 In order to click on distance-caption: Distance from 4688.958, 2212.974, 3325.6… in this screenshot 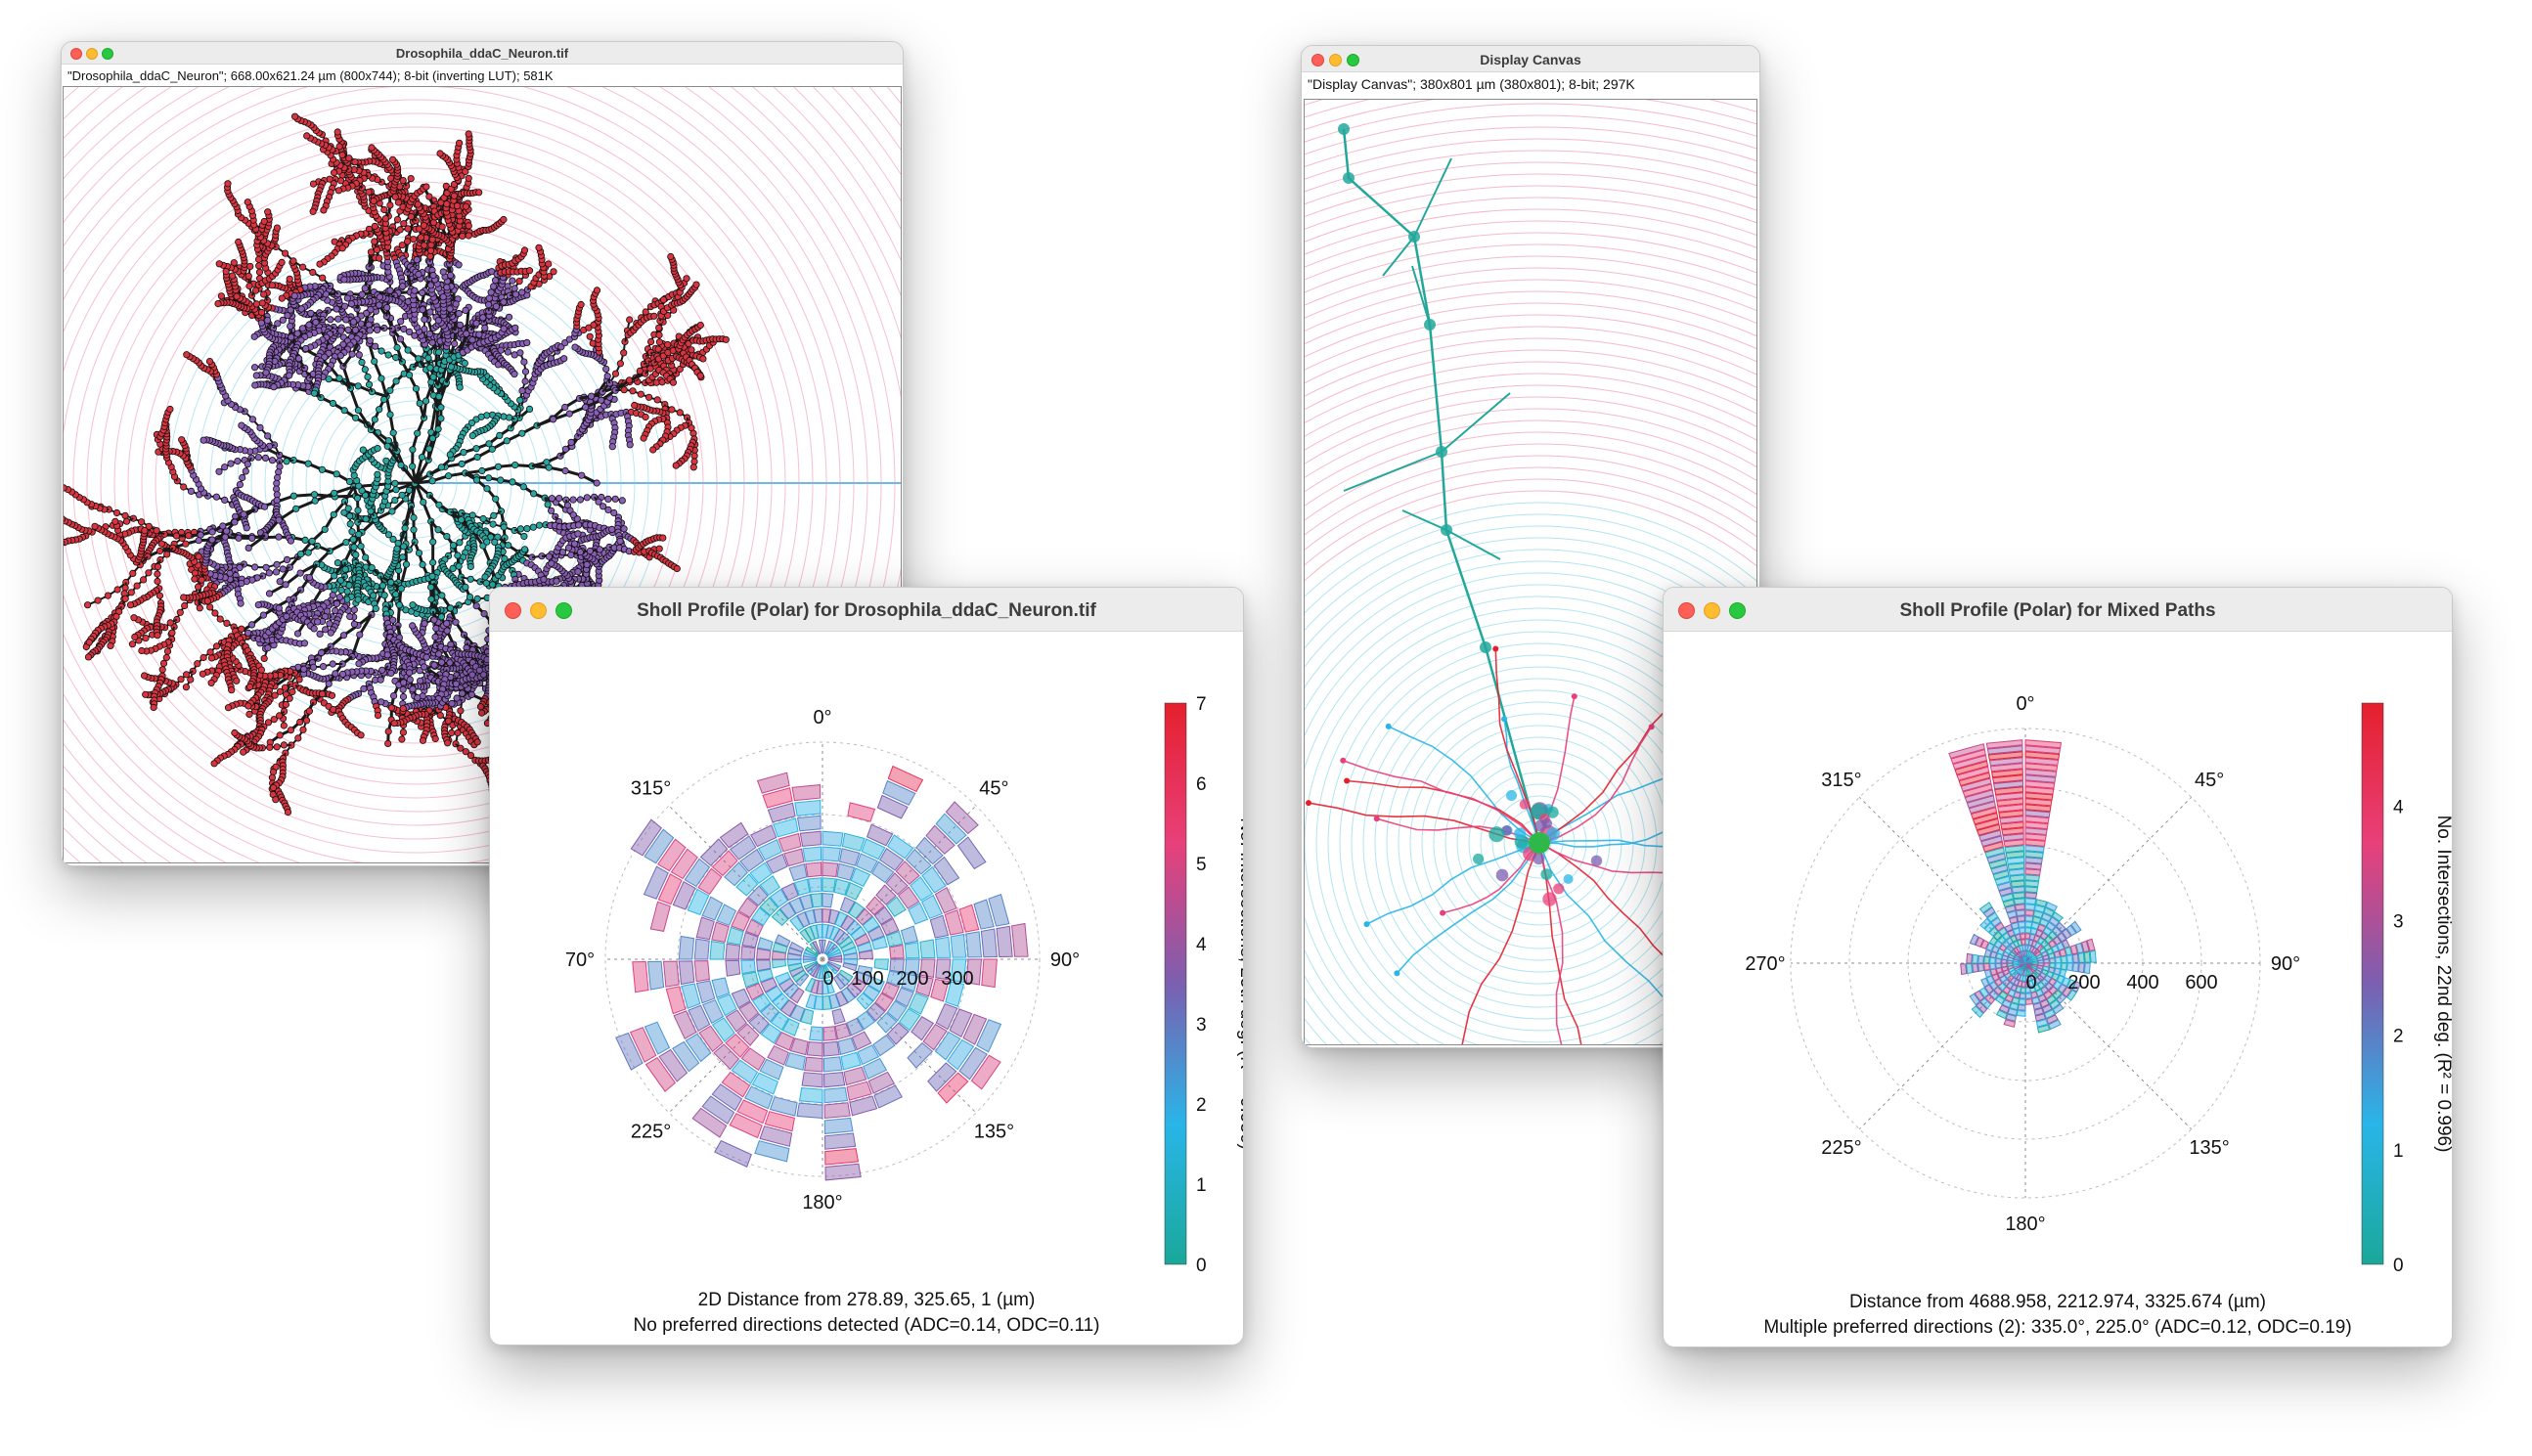, I will do `click(2057, 1302)`.